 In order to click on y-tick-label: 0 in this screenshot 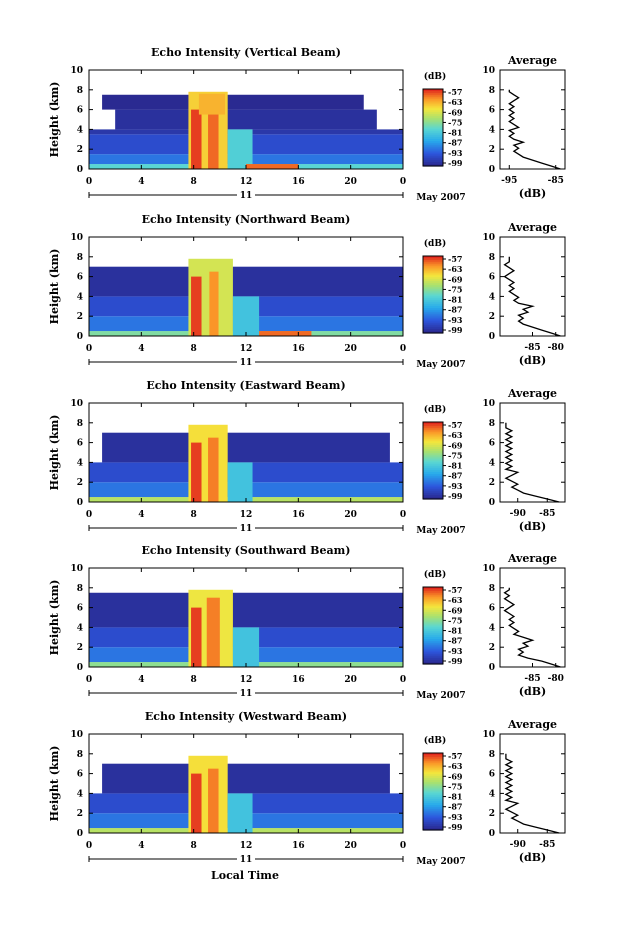, I will do `click(80, 834)`.